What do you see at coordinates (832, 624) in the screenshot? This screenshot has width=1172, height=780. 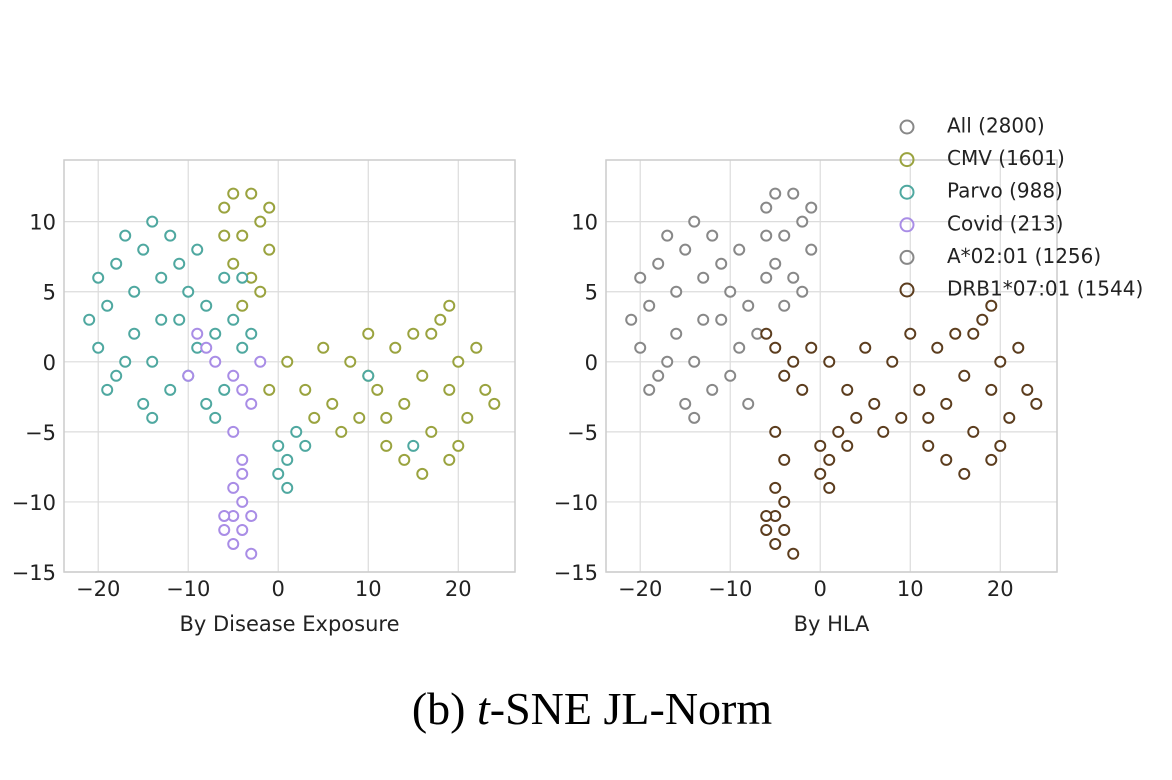 I see `x-axis-label: By HLA` at bounding box center [832, 624].